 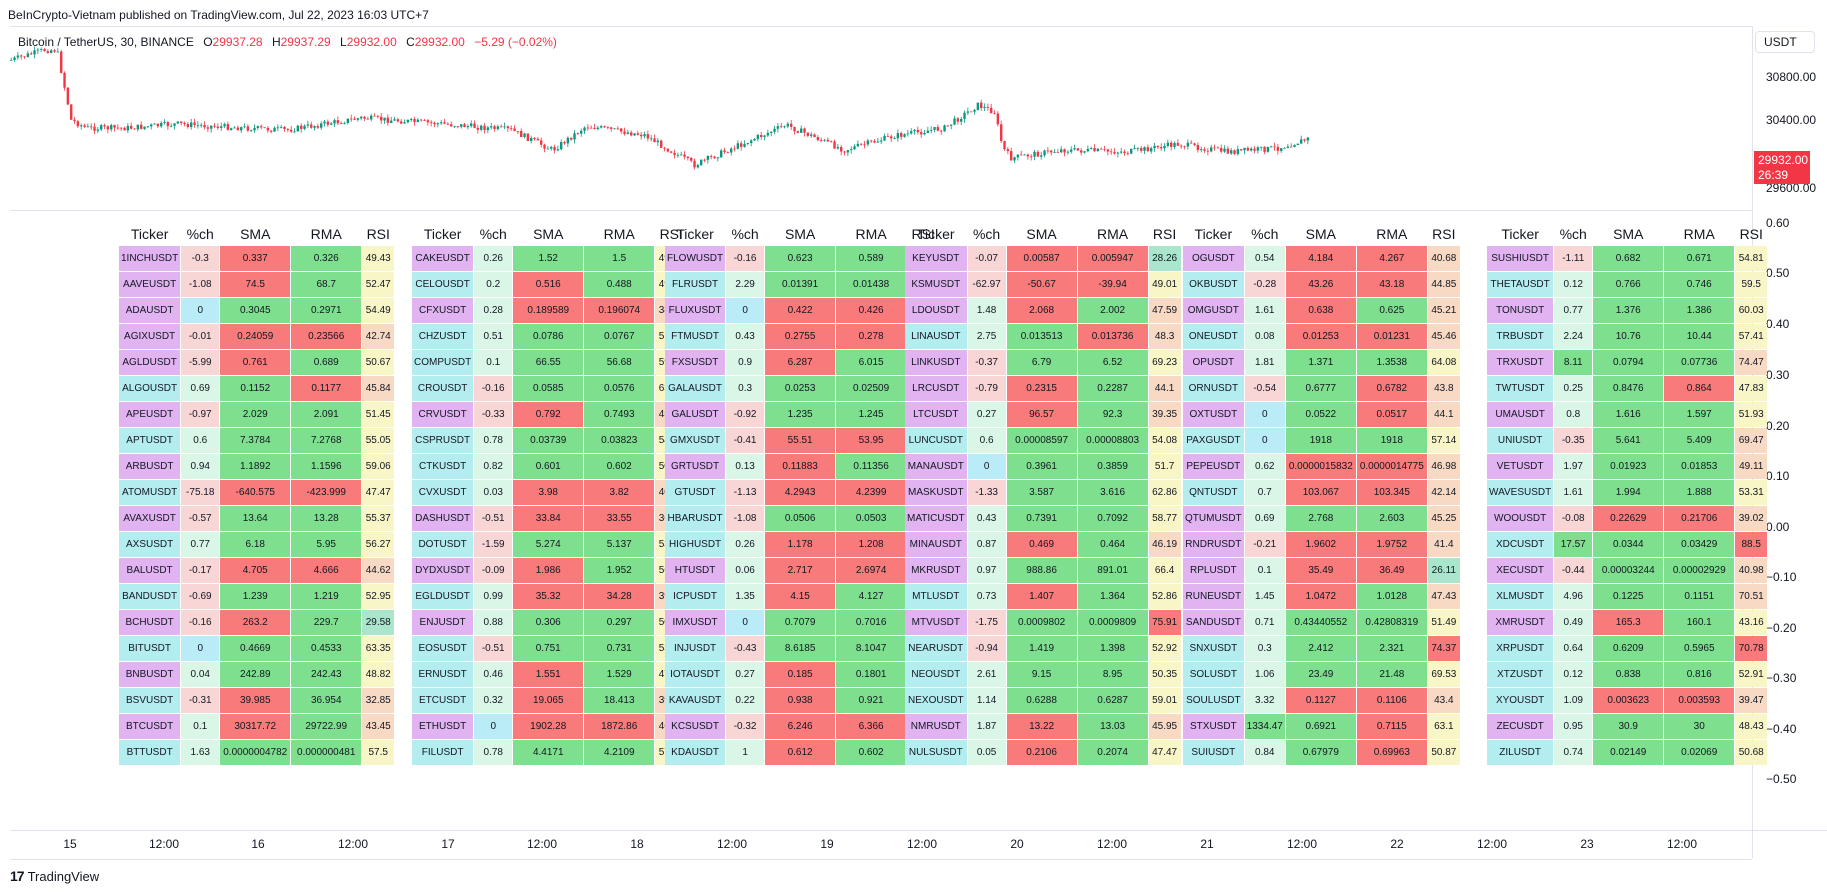 What do you see at coordinates (881, 210) in the screenshot?
I see `pane-separator` at bounding box center [881, 210].